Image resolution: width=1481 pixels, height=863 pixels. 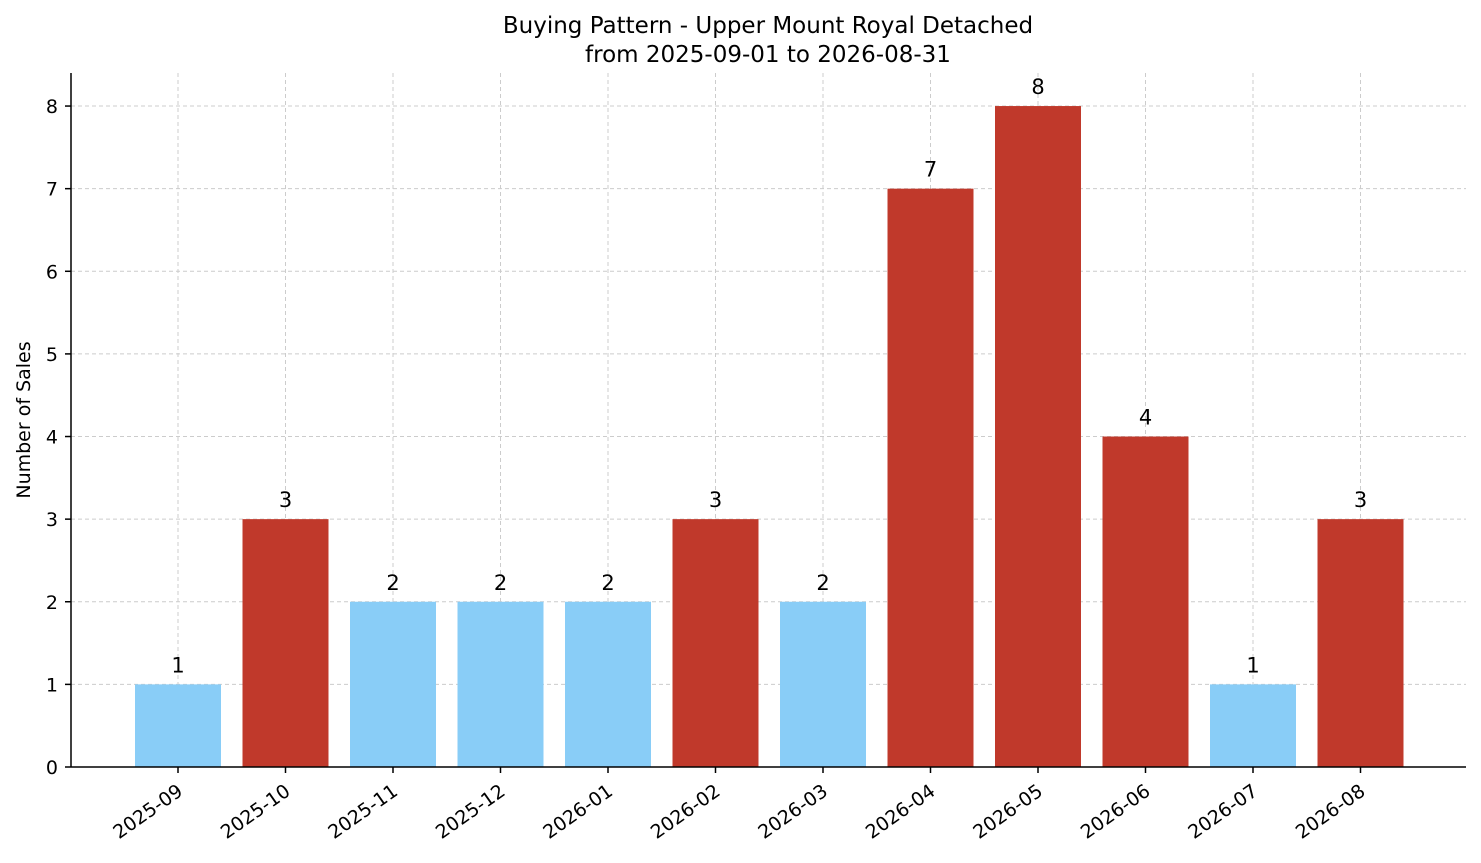 What do you see at coordinates (1037, 87) in the screenshot?
I see `bar-value-label: 8` at bounding box center [1037, 87].